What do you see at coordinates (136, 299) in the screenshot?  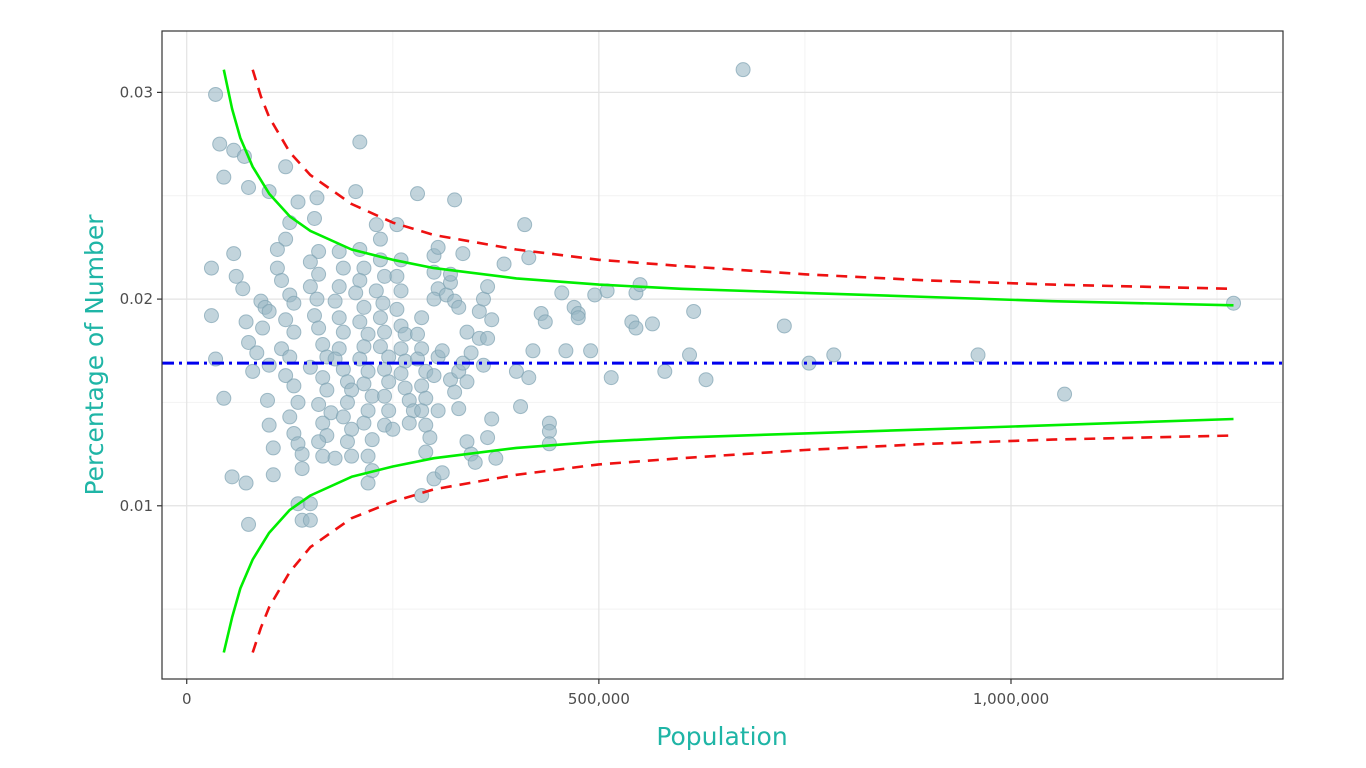 I see `y-tick-label: 0.02` at bounding box center [136, 299].